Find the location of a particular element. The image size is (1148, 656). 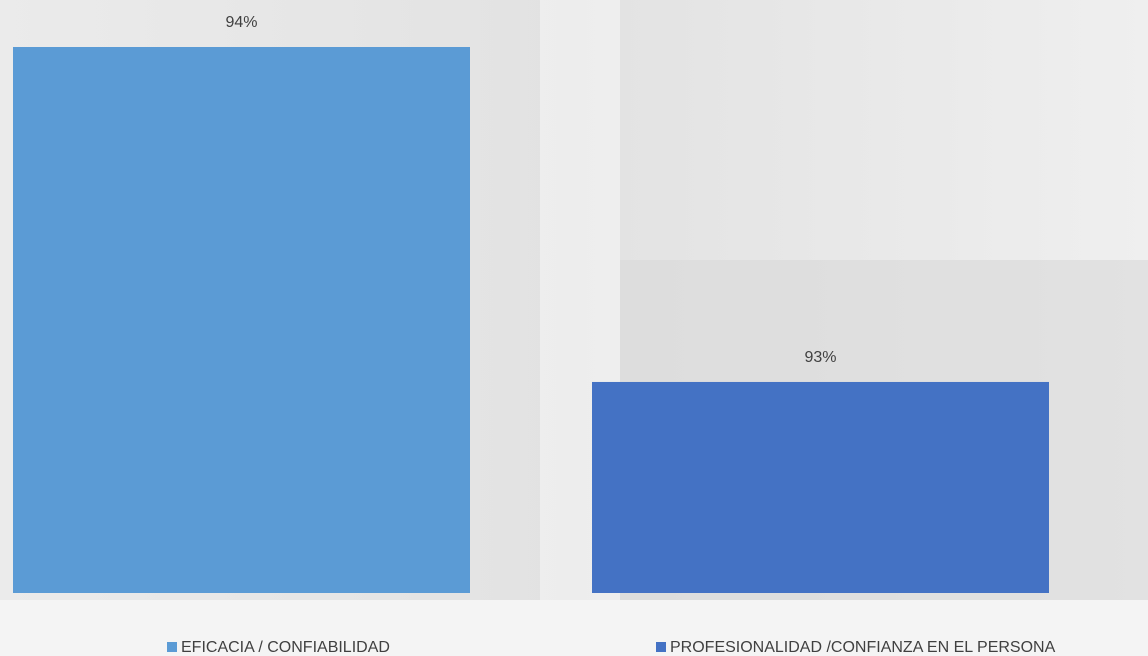

value-label: 93% is located at coordinates (820, 357).